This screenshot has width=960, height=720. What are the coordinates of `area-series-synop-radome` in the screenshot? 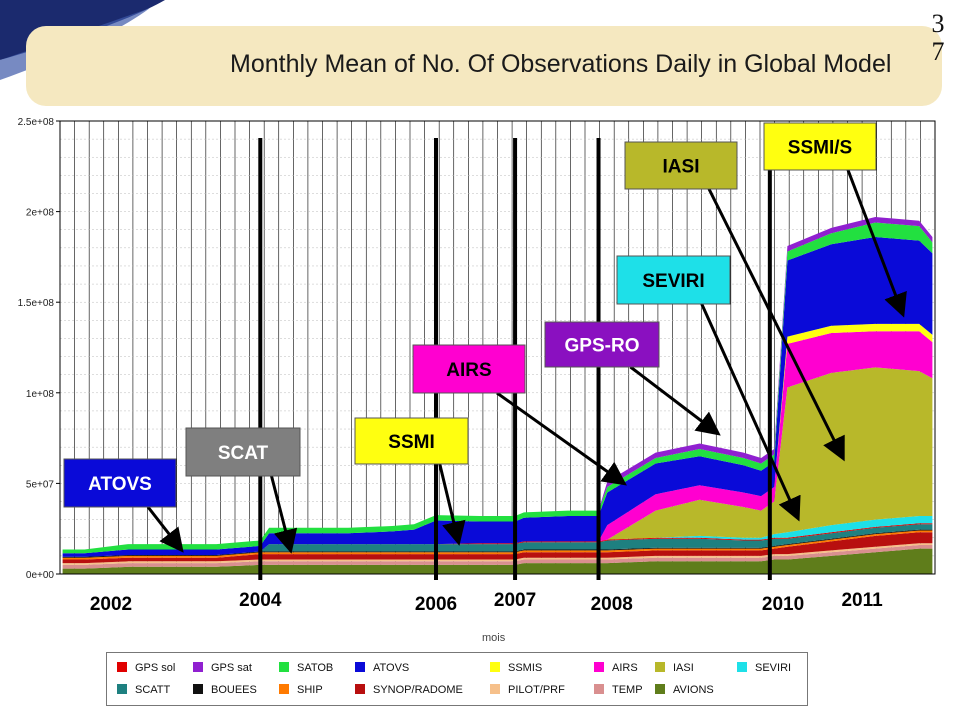 It's located at (497, 548).